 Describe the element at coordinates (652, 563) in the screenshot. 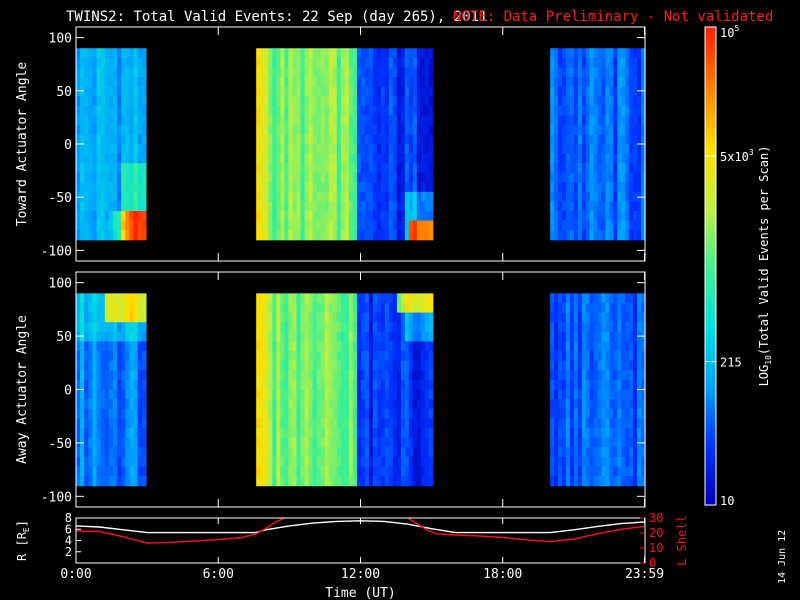

I see `right-y-tick-label: 0` at that location.